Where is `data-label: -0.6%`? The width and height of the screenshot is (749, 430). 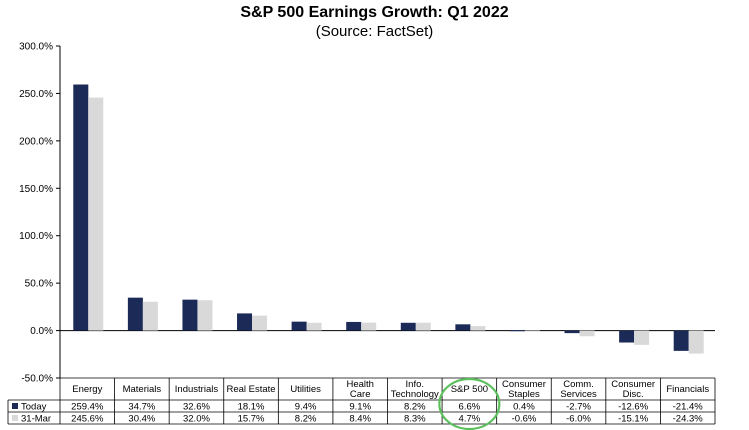 data-label: -0.6% is located at coordinates (524, 419).